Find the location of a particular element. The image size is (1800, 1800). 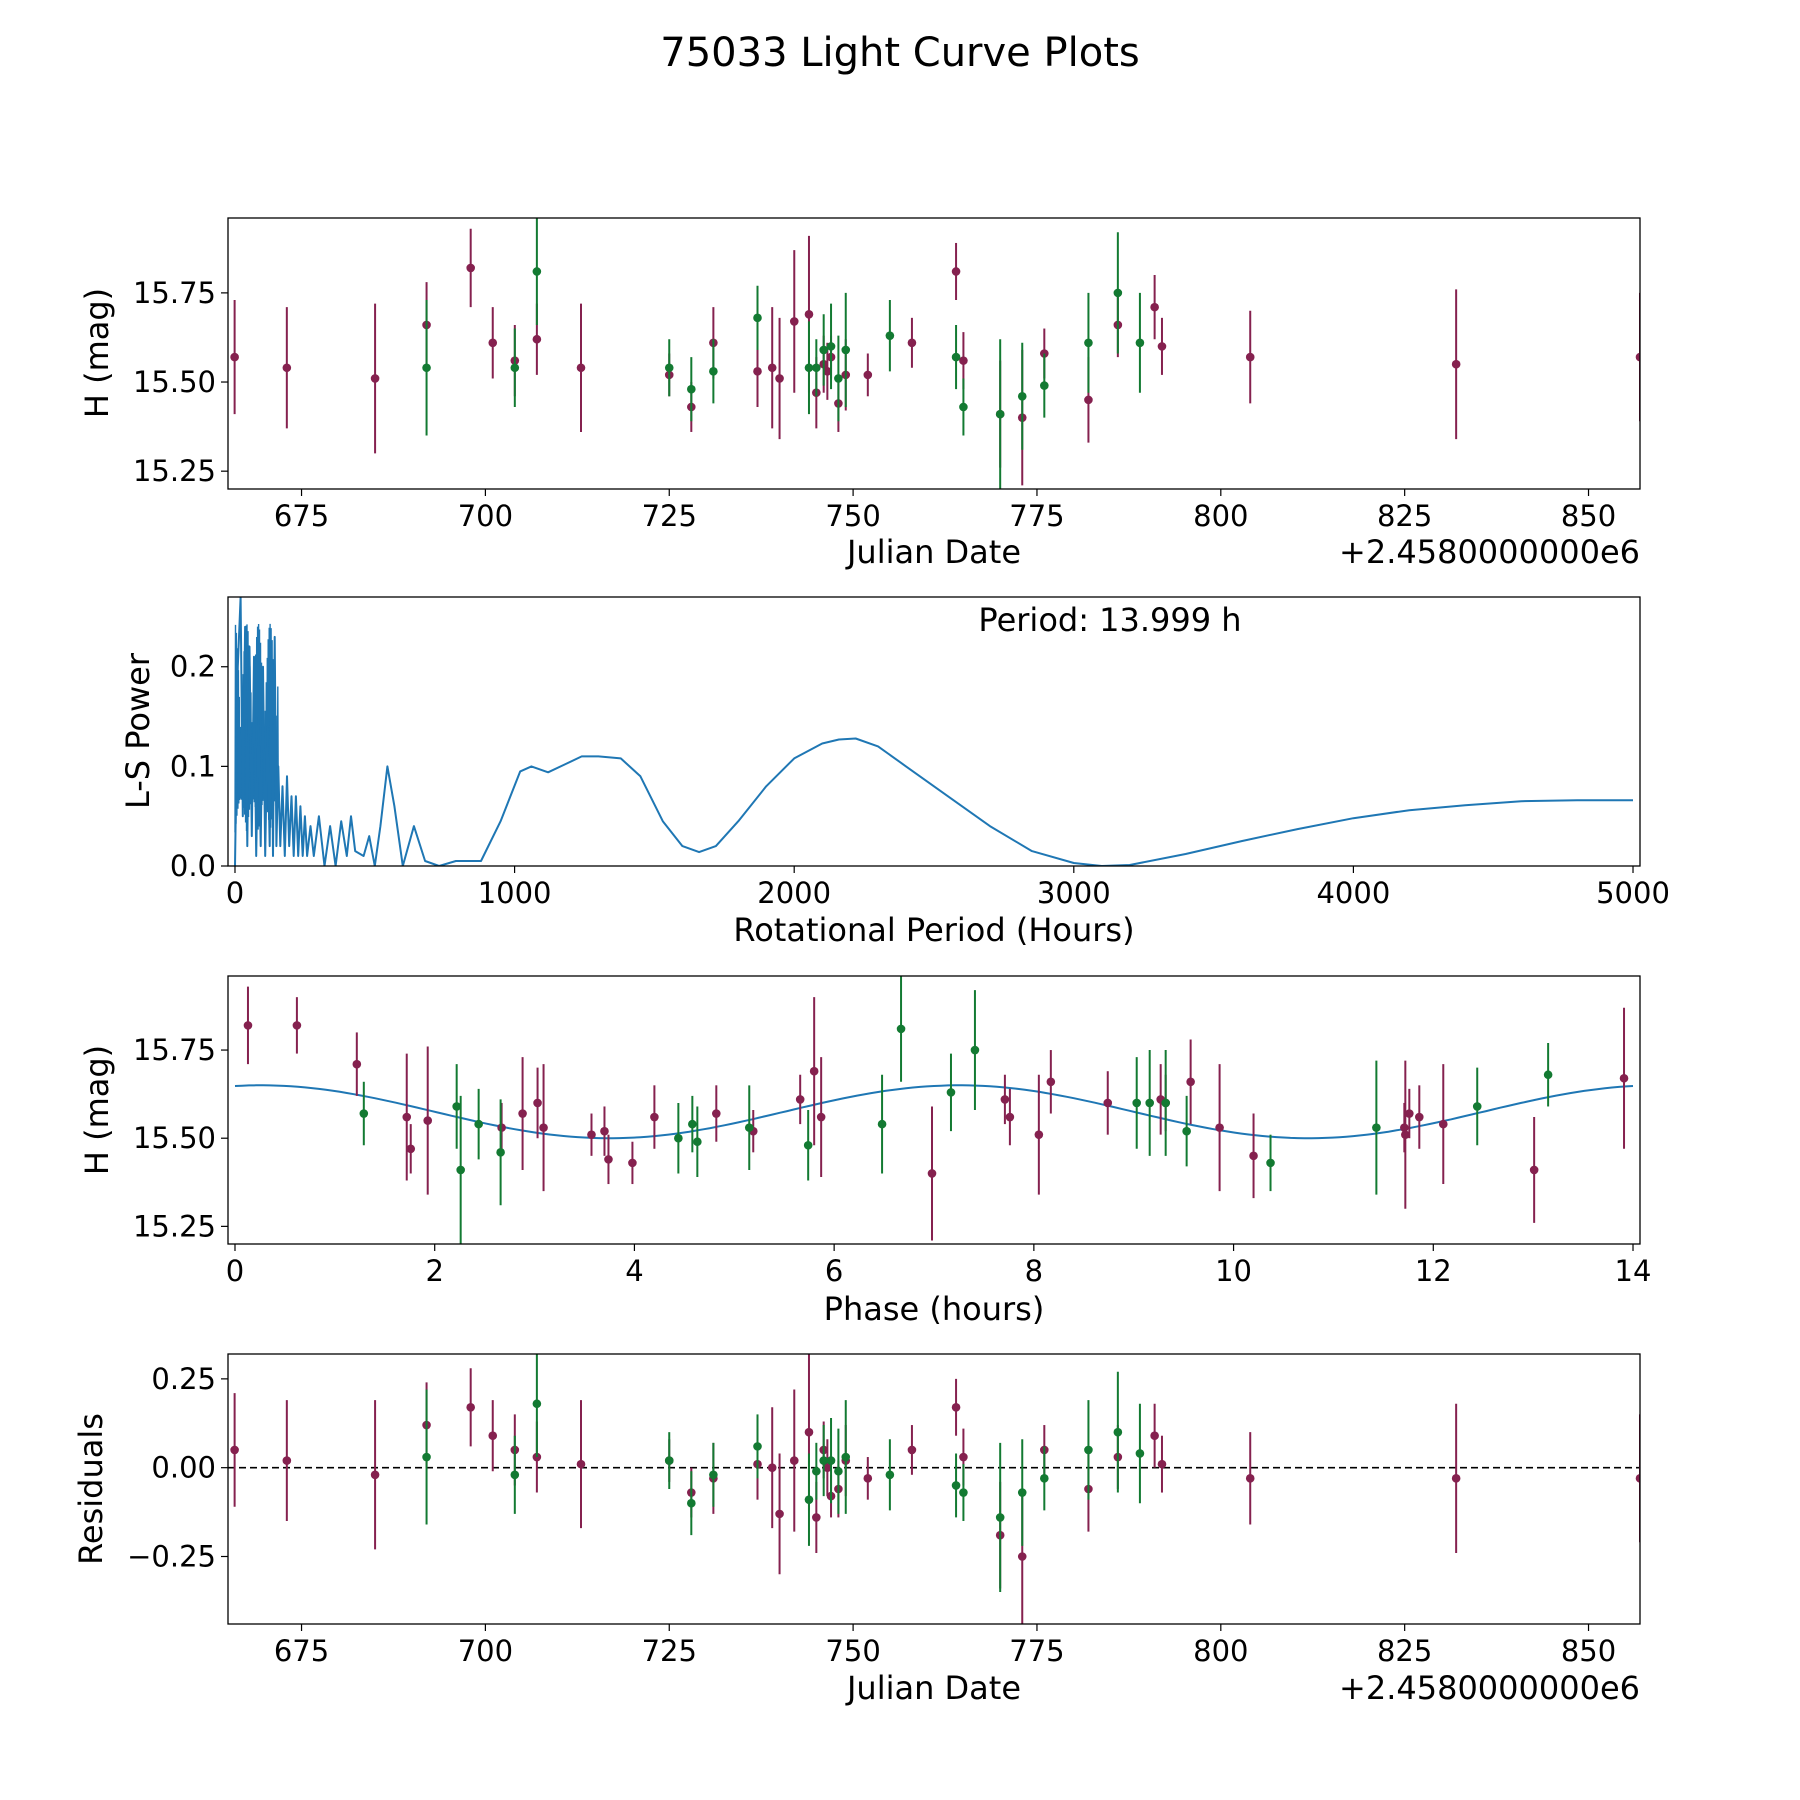

x-axis-label: Rotational Period (Hours) is located at coordinates (933, 930).